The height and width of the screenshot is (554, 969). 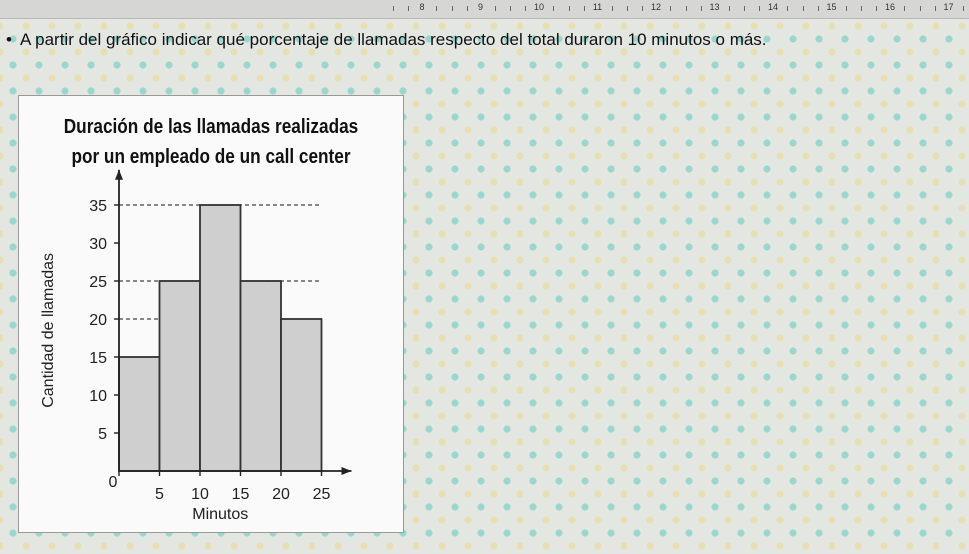 What do you see at coordinates (211, 157) in the screenshot?
I see `chart-subtitle: por un empleado de un call center` at bounding box center [211, 157].